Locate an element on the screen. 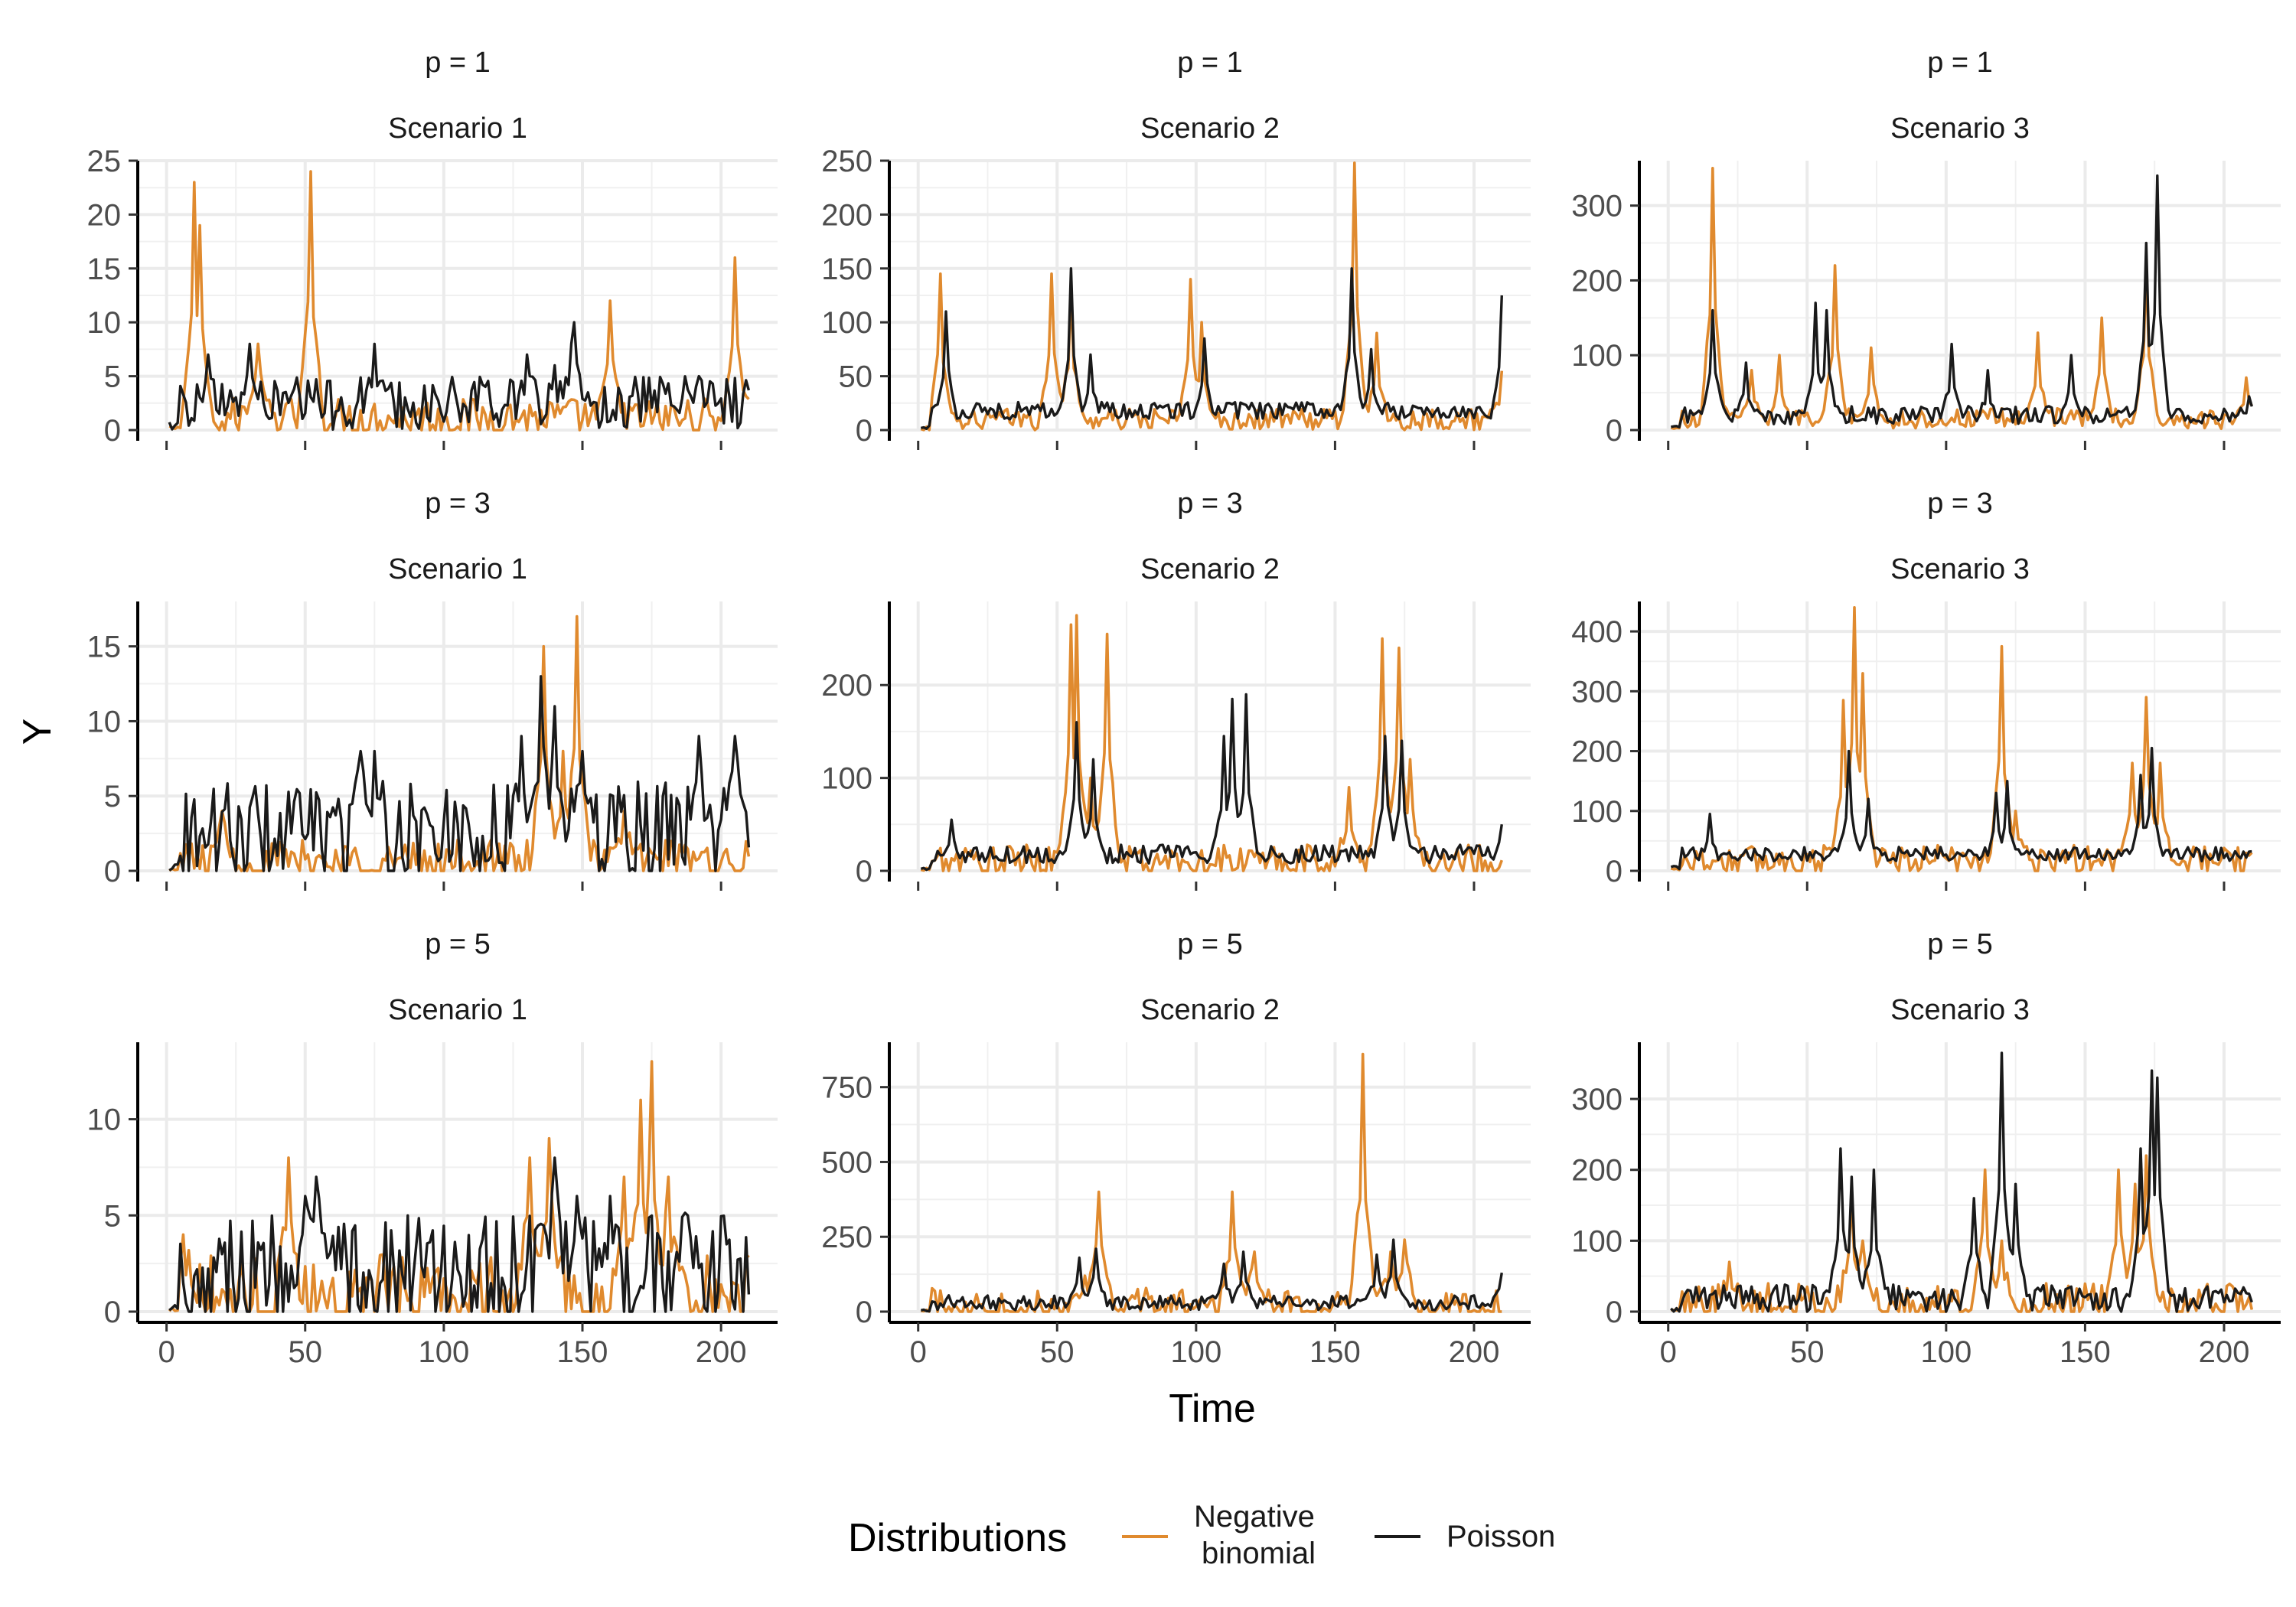 The height and width of the screenshot is (1607, 2296). facet-panel: p = 1 Scenario 3 0 100 200 300 is located at coordinates (1926, 248).